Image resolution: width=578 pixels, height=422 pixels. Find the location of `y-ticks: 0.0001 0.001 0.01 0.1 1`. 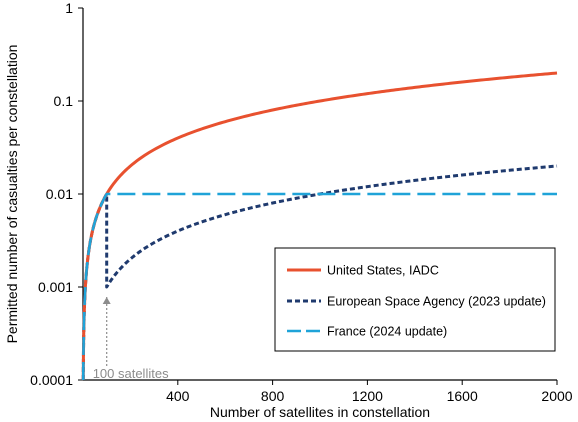

y-ticks: 0.0001 0.001 0.01 0.1 1 is located at coordinates (56, 194).